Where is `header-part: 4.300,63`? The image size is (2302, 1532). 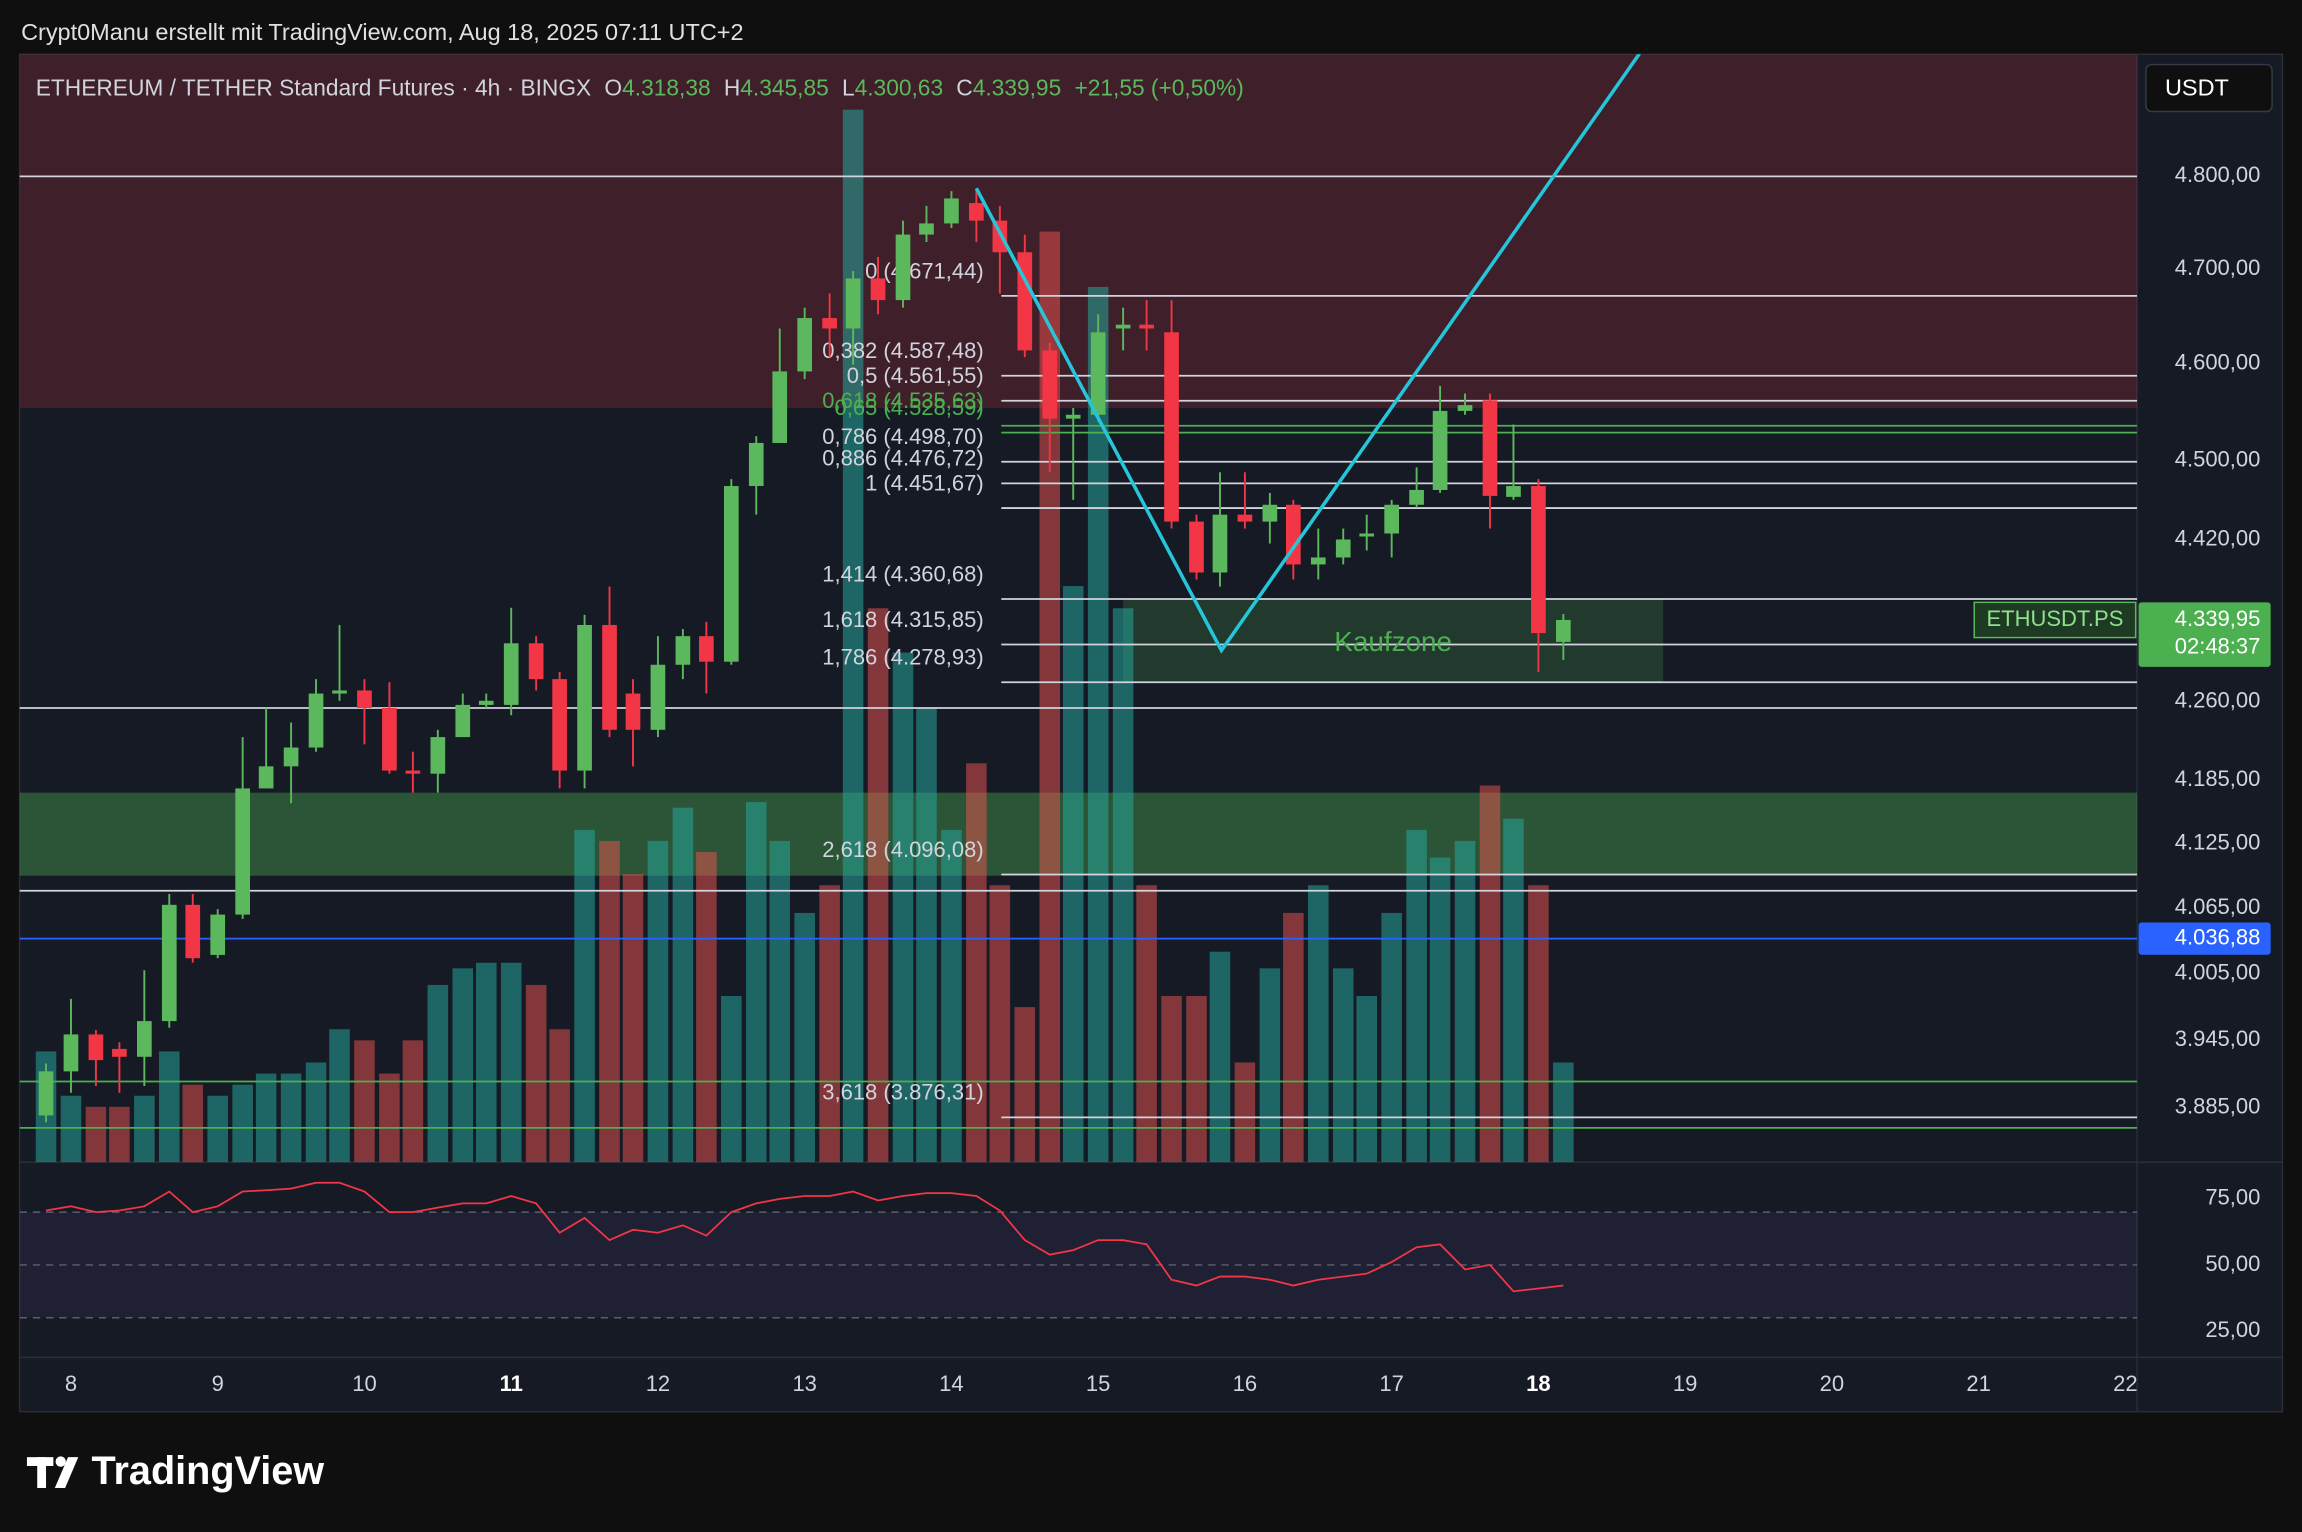
header-part: 4.300,63 is located at coordinates (899, 88).